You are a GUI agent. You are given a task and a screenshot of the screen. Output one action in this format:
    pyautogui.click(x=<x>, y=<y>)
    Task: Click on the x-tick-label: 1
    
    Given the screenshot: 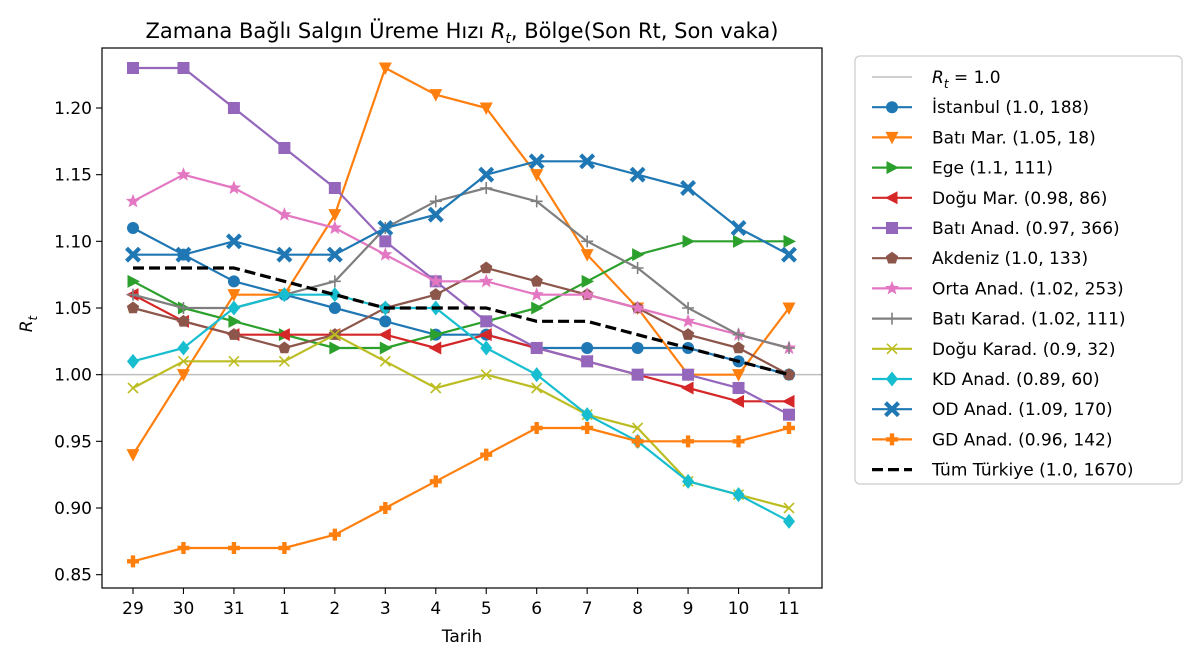 What is the action you would take?
    pyautogui.click(x=284, y=609)
    